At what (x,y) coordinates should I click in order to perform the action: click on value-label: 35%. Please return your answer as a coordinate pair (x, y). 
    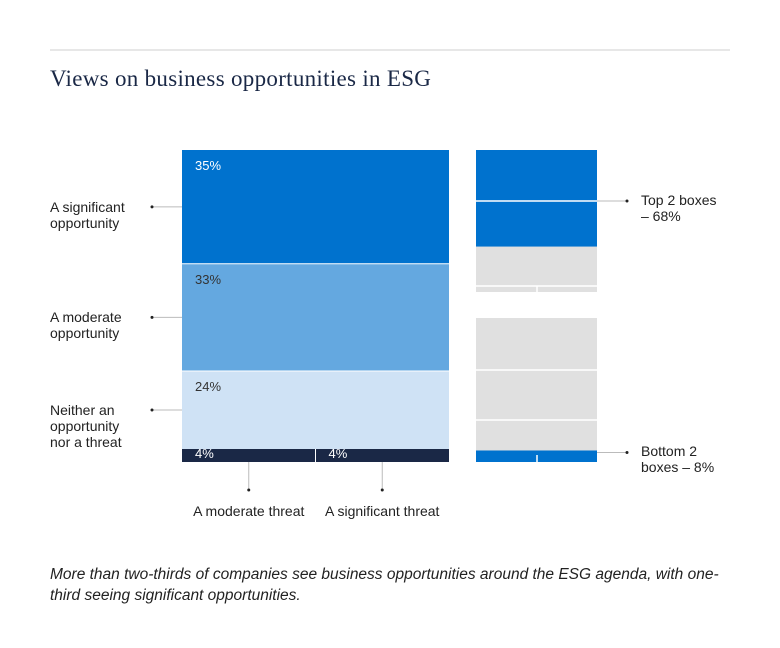
    Looking at the image, I should click on (208, 165).